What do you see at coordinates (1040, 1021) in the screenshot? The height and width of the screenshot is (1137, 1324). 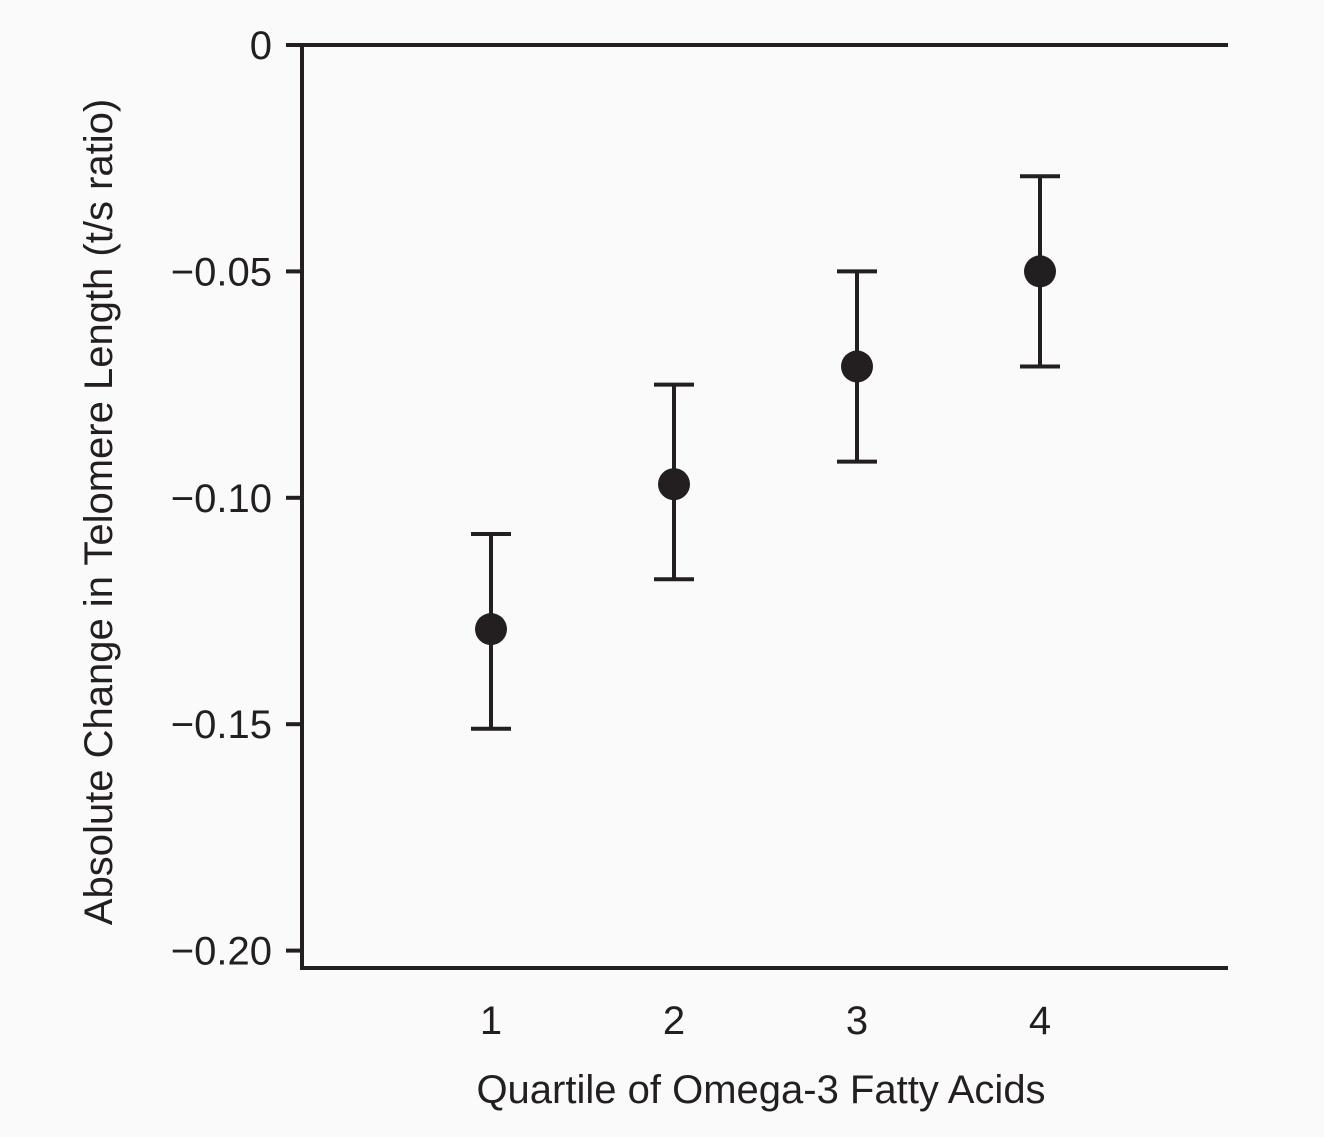 I see `x-tick-label: 4` at bounding box center [1040, 1021].